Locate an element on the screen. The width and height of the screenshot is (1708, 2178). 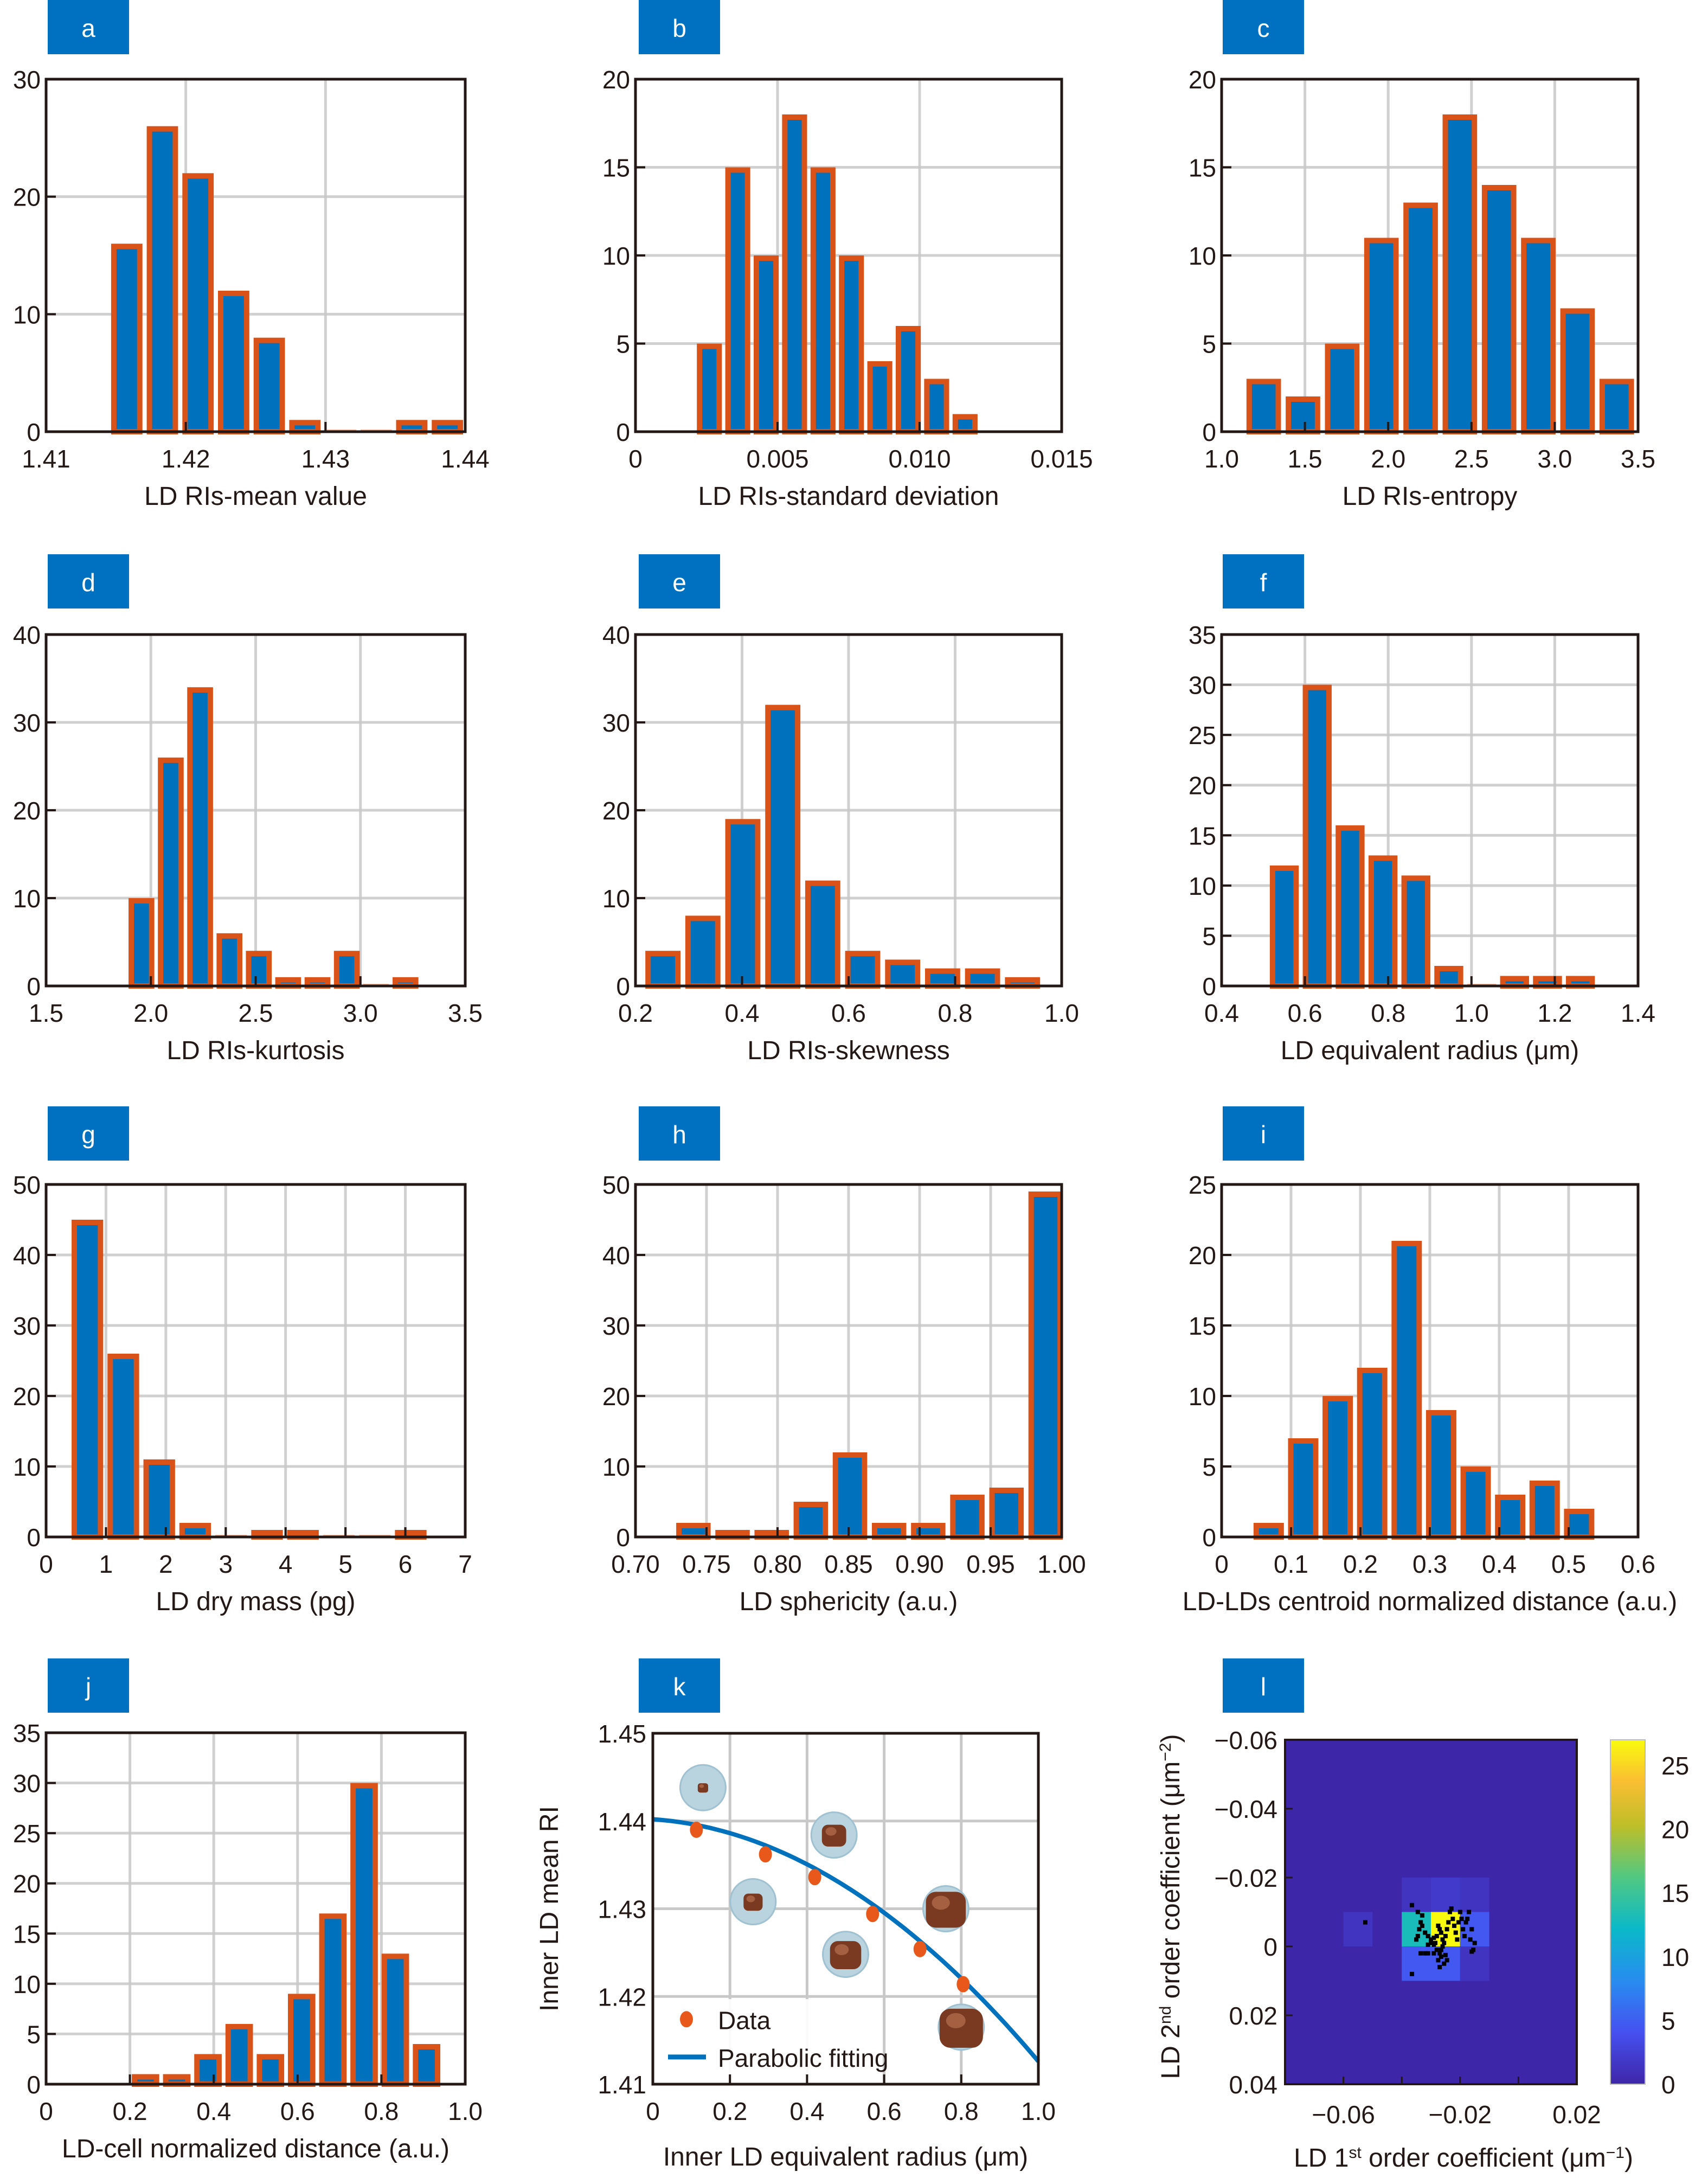
x-tick-label: 0.1 is located at coordinates (1291, 1564).